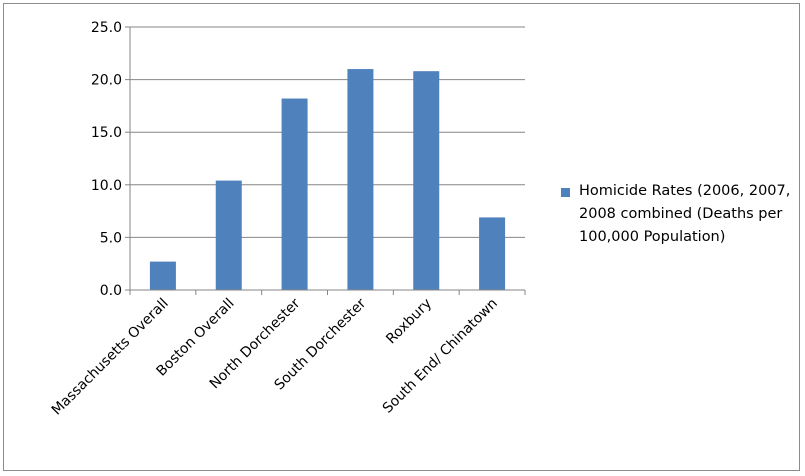 The height and width of the screenshot is (476, 805). I want to click on y-tick-label: 5.0, so click(111, 238).